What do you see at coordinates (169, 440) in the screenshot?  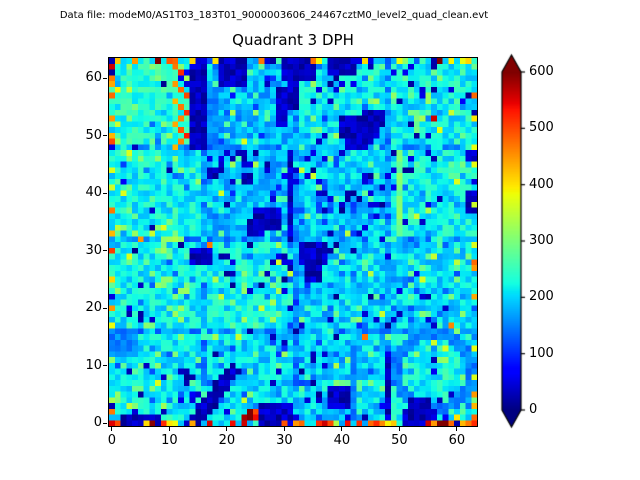 I see `x-tick-label: 10` at bounding box center [169, 440].